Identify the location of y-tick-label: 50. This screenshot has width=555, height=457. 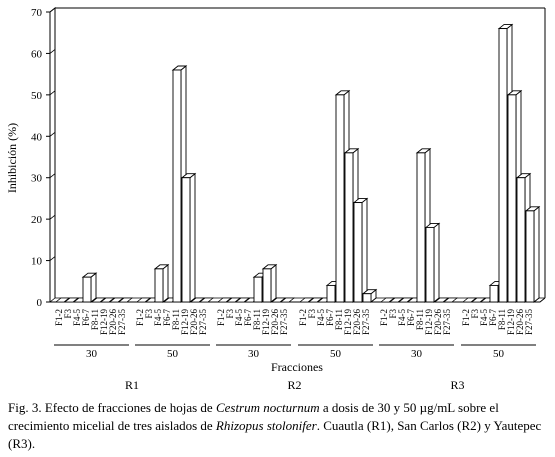
(37, 96).